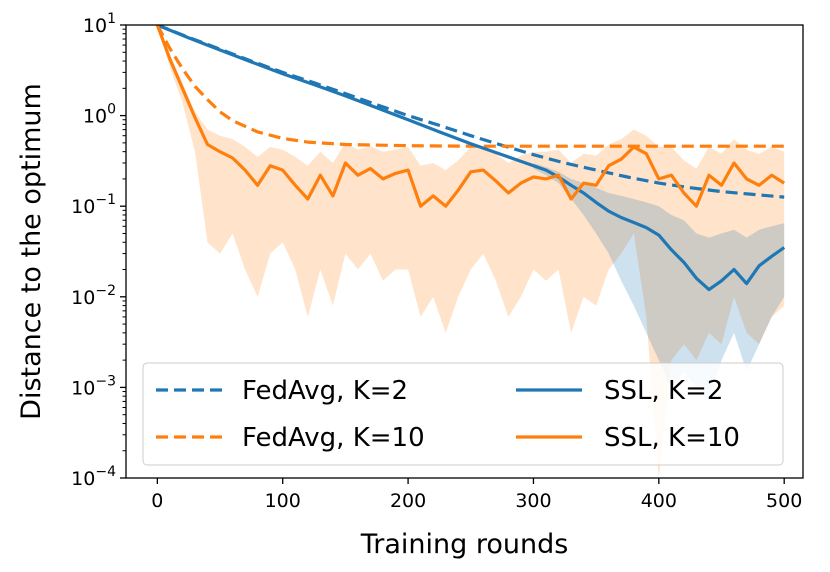  I want to click on x-tick-label: 400, so click(659, 501).